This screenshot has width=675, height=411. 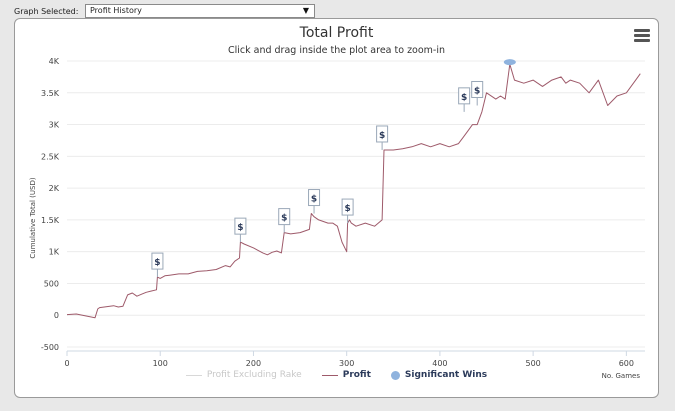 I want to click on y-tick-label: 4K, so click(x=54, y=61).